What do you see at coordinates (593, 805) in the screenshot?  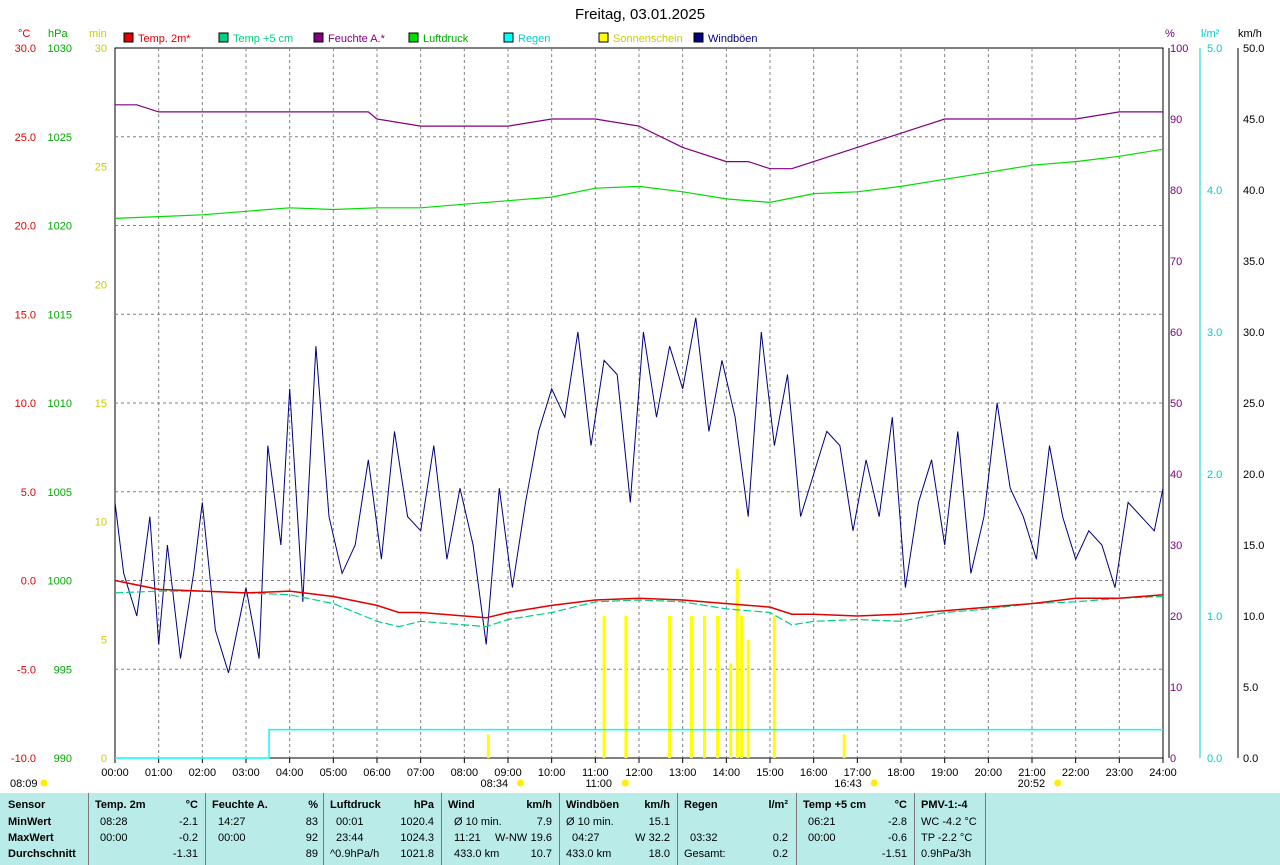 I see `stats-header-gusts: Windböen` at bounding box center [593, 805].